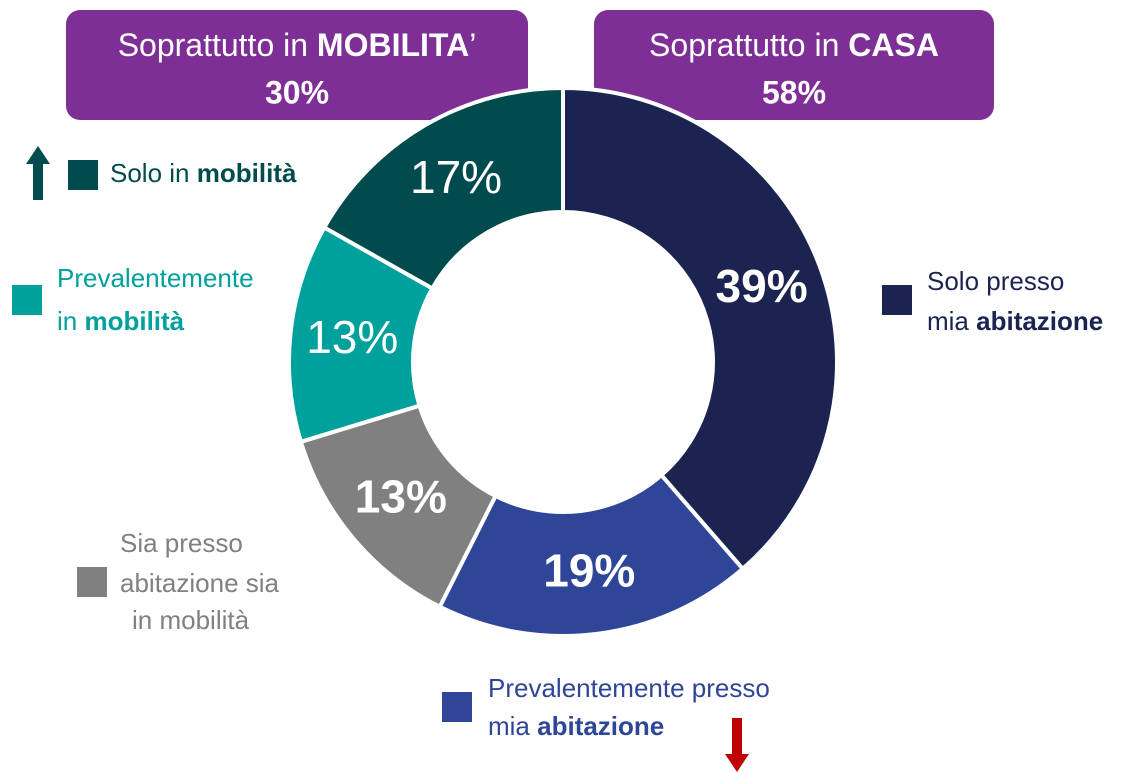  I want to click on group-label: Soprattutto in MOBILITA’, so click(297, 45).